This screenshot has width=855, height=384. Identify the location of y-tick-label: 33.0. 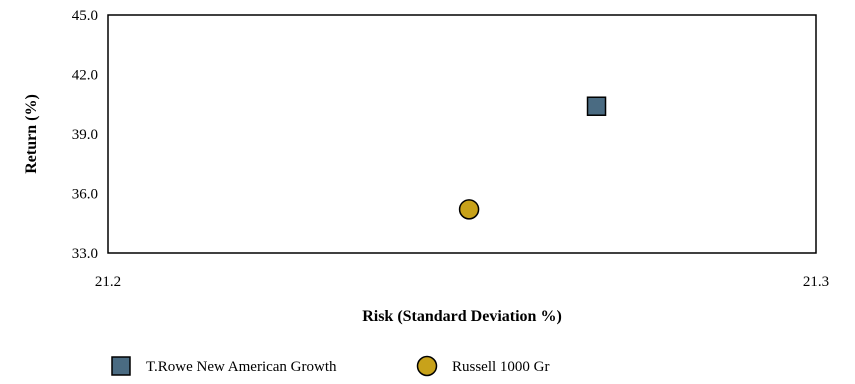
(85, 254).